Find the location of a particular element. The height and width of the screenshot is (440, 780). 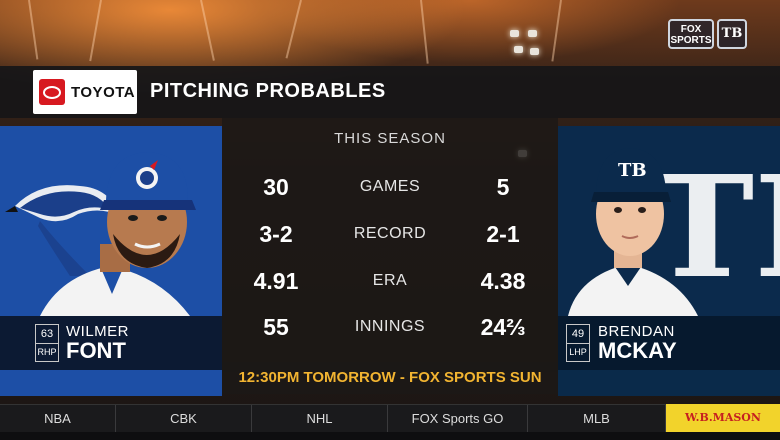

fox-sports-logo: FOX SPORTS is located at coordinates (691, 34).